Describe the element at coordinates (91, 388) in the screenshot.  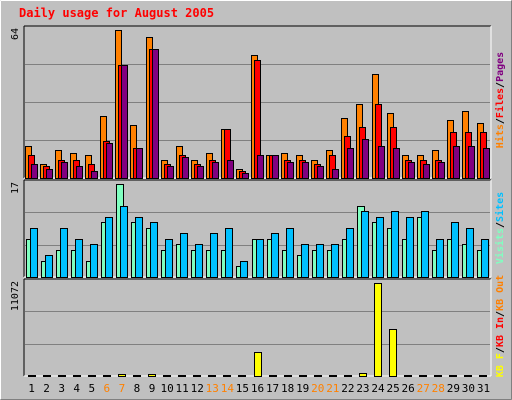
I see `day-label: 5` at that location.